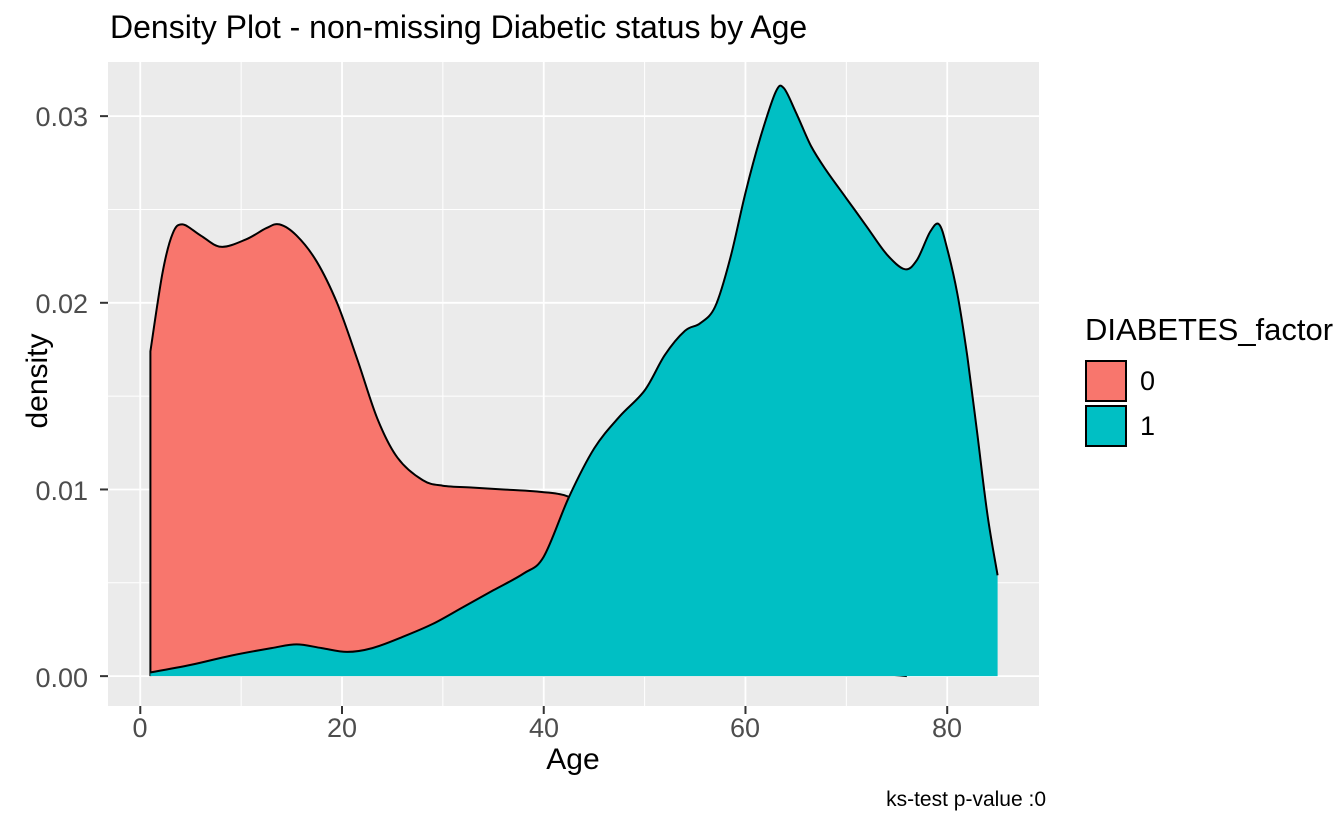 This screenshot has width=1344, height=830. What do you see at coordinates (61, 678) in the screenshot?
I see `y-tick-label-0.00: 0.00` at bounding box center [61, 678].